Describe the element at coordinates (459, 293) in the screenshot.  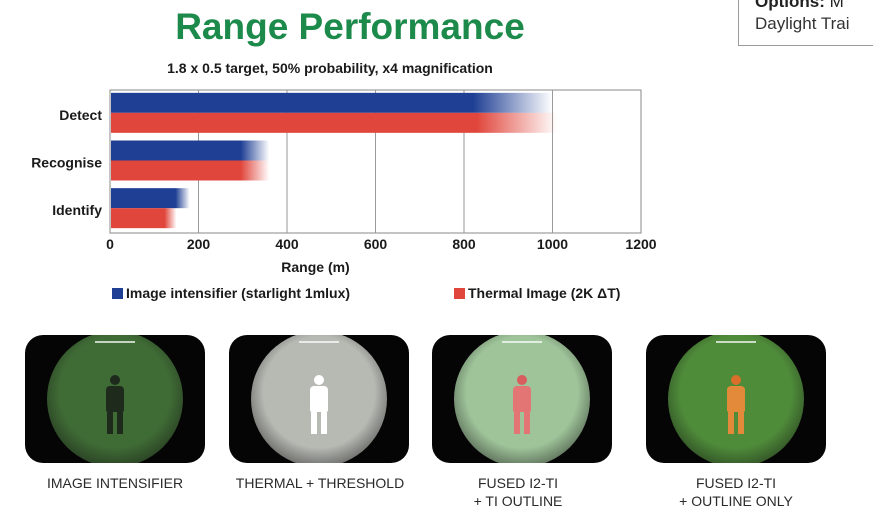
I see `legend-swatch-thermal-image` at that location.